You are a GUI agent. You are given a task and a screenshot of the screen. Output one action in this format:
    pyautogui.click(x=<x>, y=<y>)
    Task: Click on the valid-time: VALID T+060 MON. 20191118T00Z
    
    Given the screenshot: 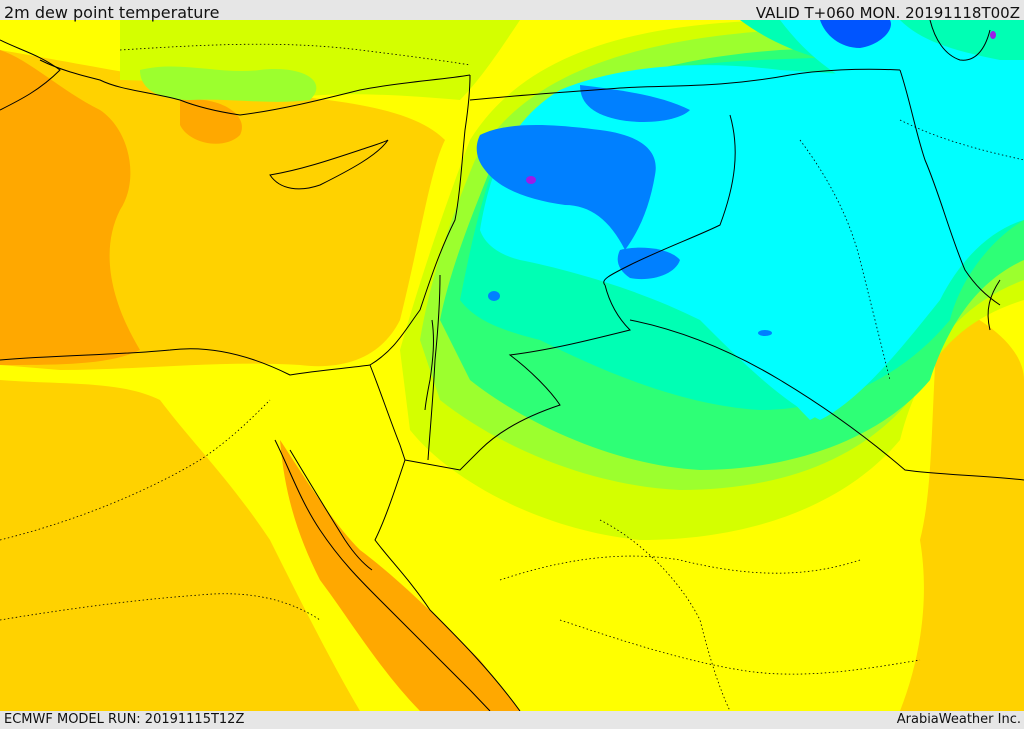 What is the action you would take?
    pyautogui.click(x=887, y=13)
    